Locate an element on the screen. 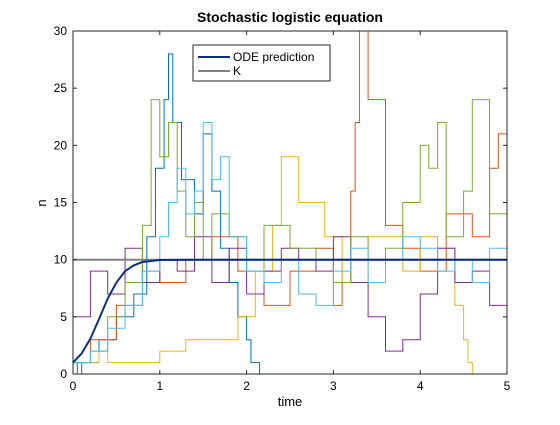 This screenshot has height=425, width=560. y-tick-label-20: 20 is located at coordinates (61, 145).